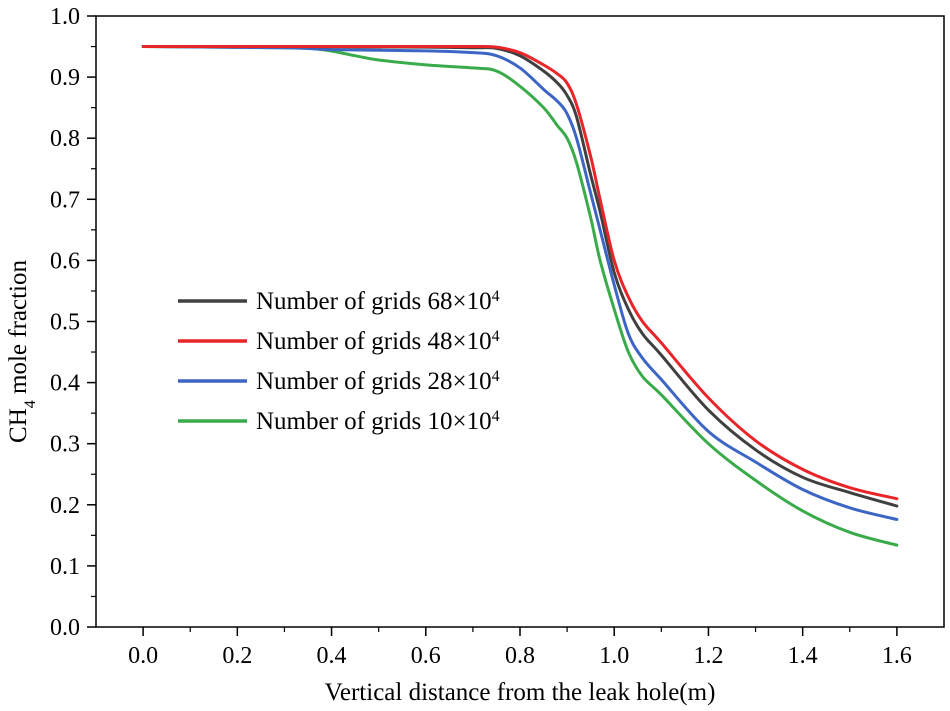 The image size is (950, 711). Describe the element at coordinates (803, 656) in the screenshot. I see `x-tick-label: 1.4` at that location.